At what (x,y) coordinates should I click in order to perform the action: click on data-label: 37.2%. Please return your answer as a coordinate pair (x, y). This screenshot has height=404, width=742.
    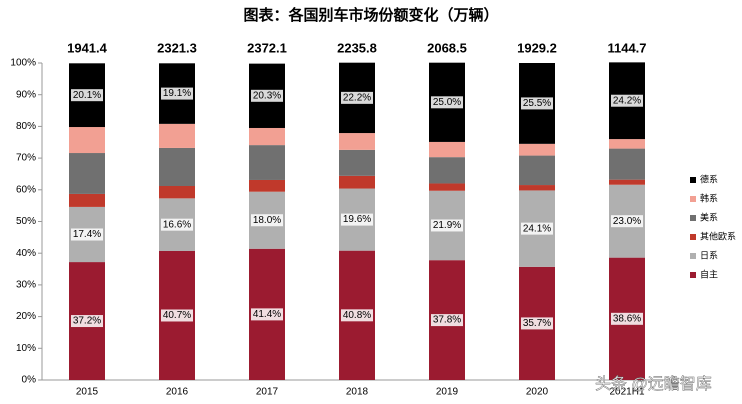
    Looking at the image, I should click on (87, 321).